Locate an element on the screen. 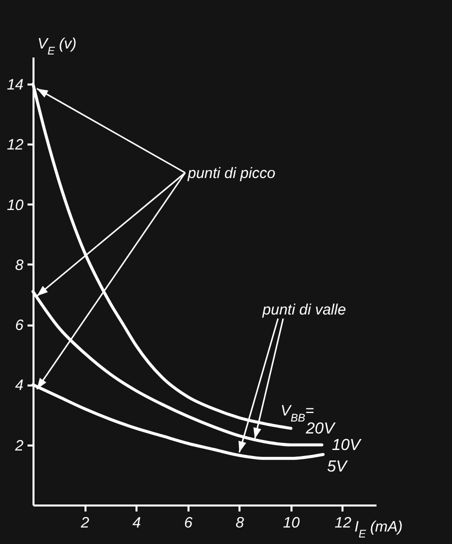 The image size is (452, 544). x-tick-label: 8 is located at coordinates (240, 523).